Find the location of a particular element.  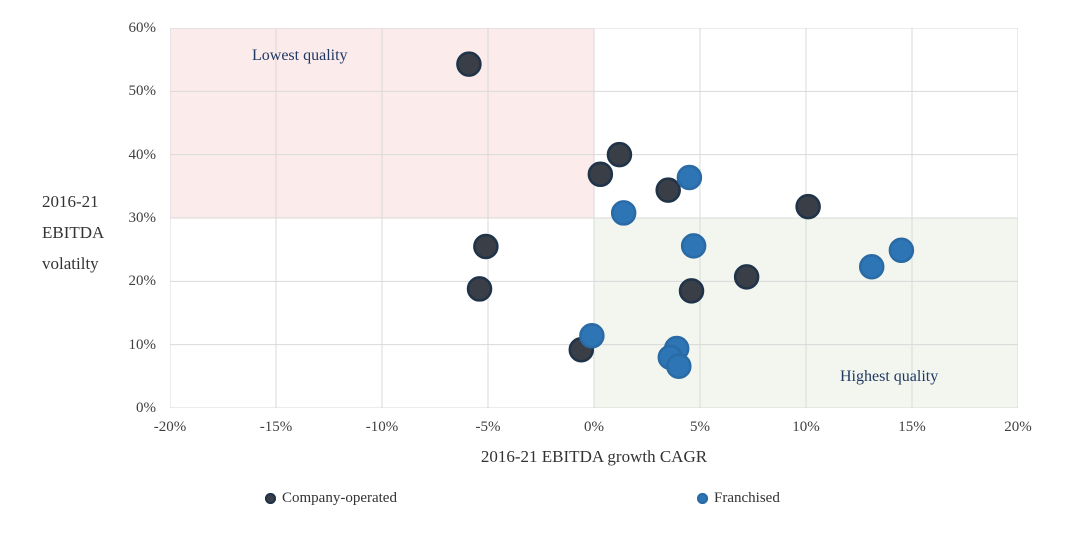

y-axis-title-line-2: EBITDA is located at coordinates (73, 232).